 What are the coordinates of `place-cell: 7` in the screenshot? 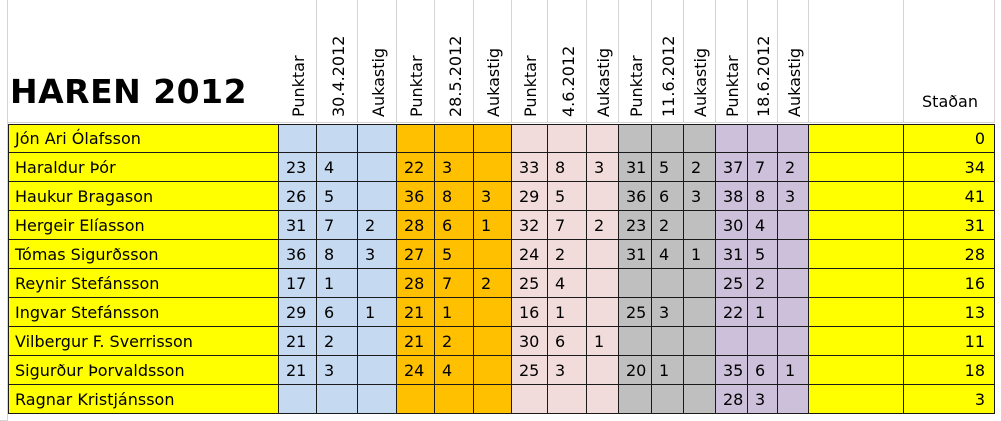 It's located at (337, 225).